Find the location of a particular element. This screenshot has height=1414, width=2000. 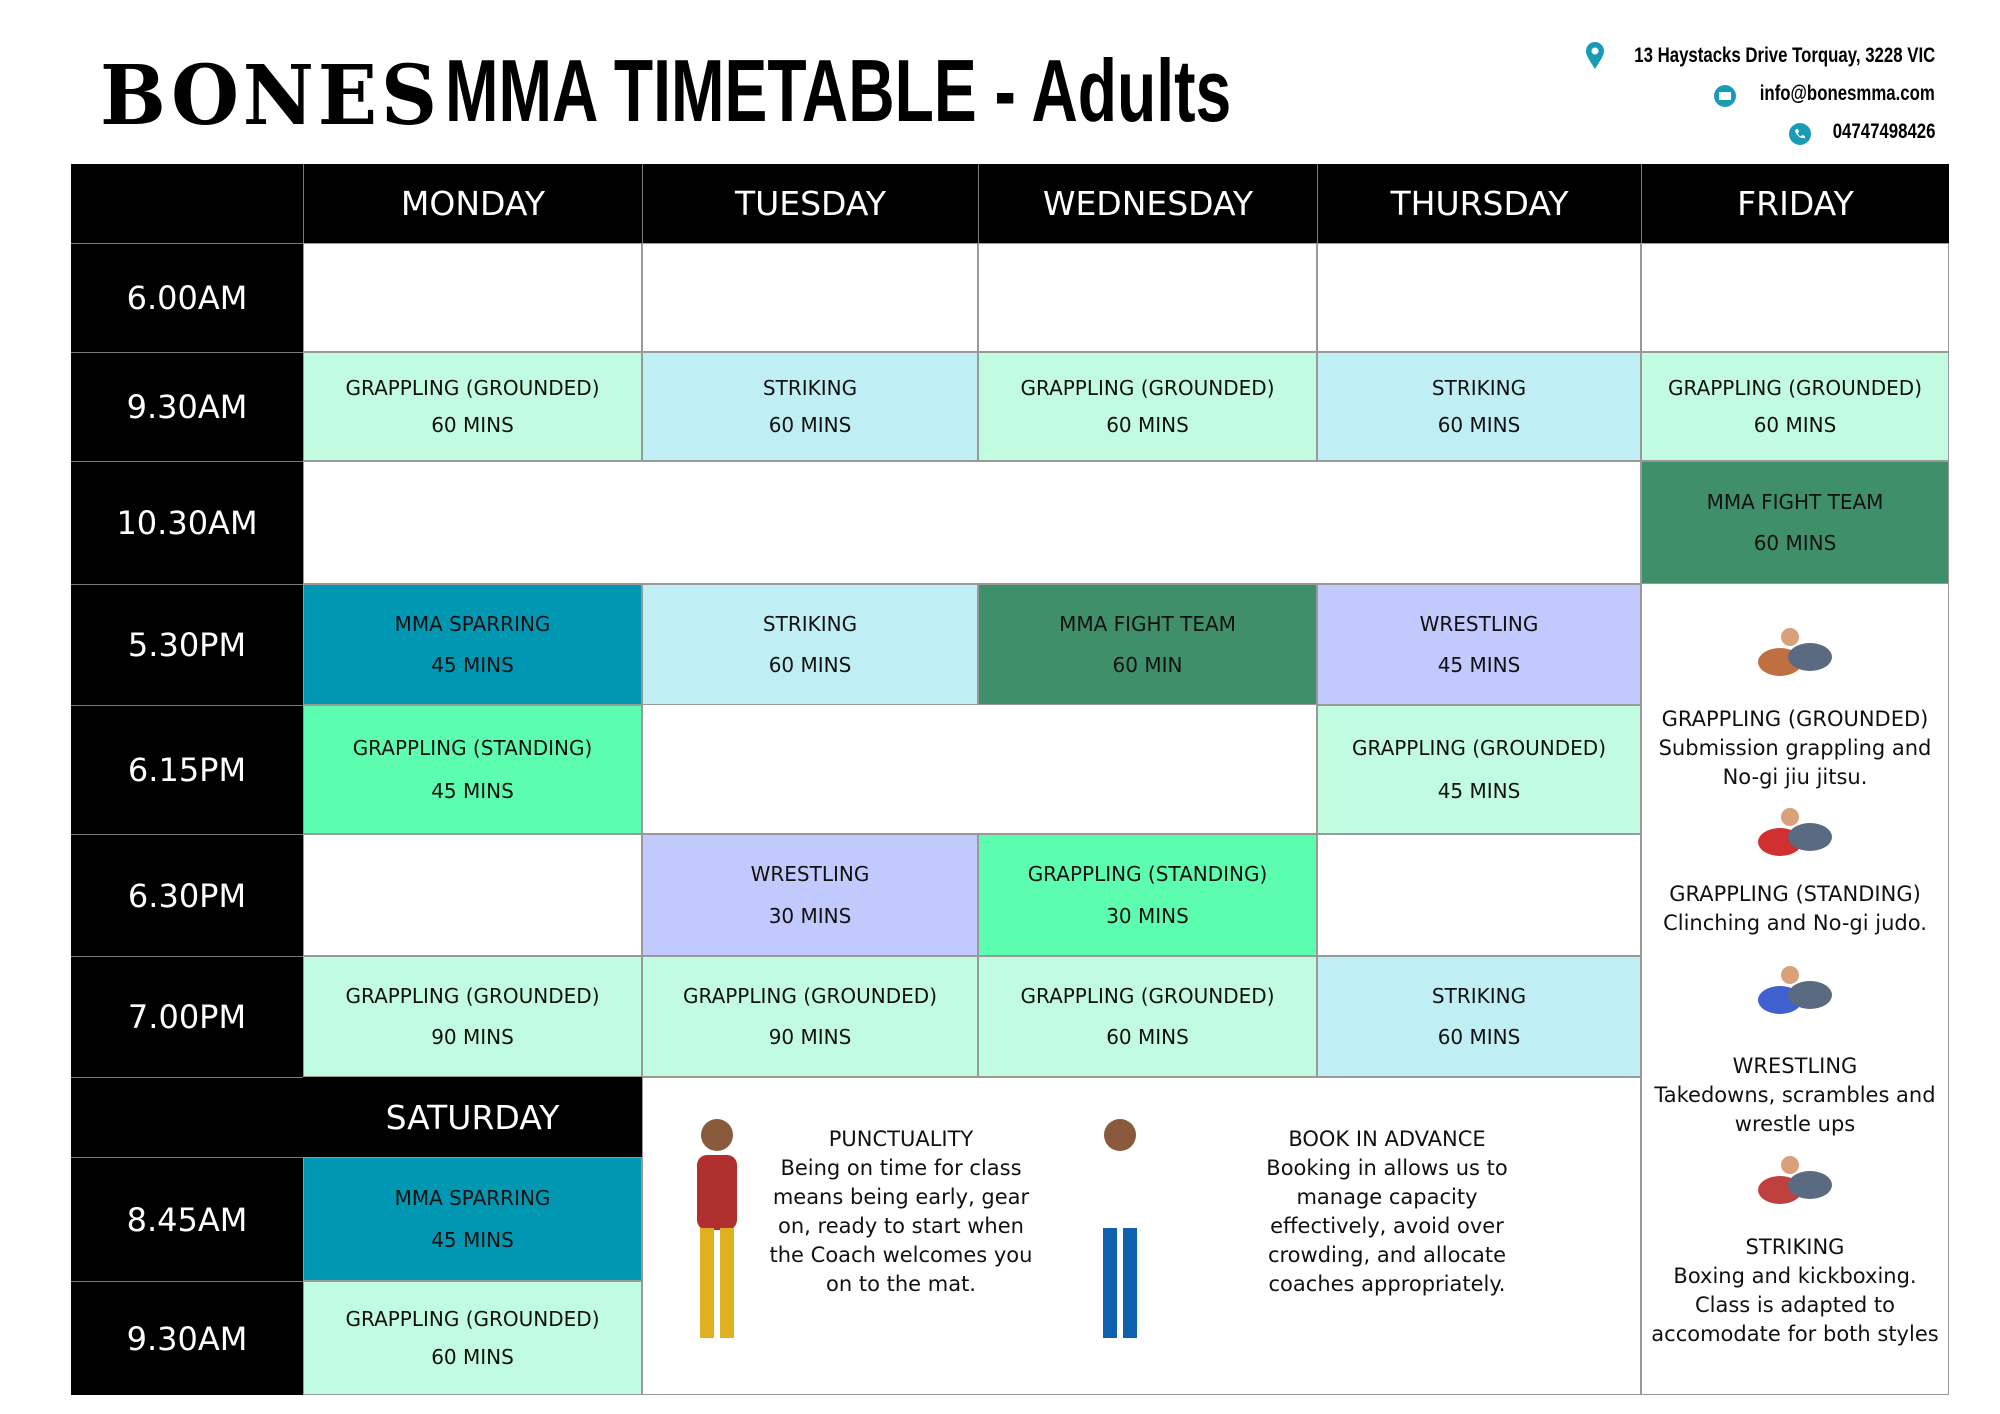

class-cell: GRAPPLING (STANDING) 30 MINS is located at coordinates (1147, 895).